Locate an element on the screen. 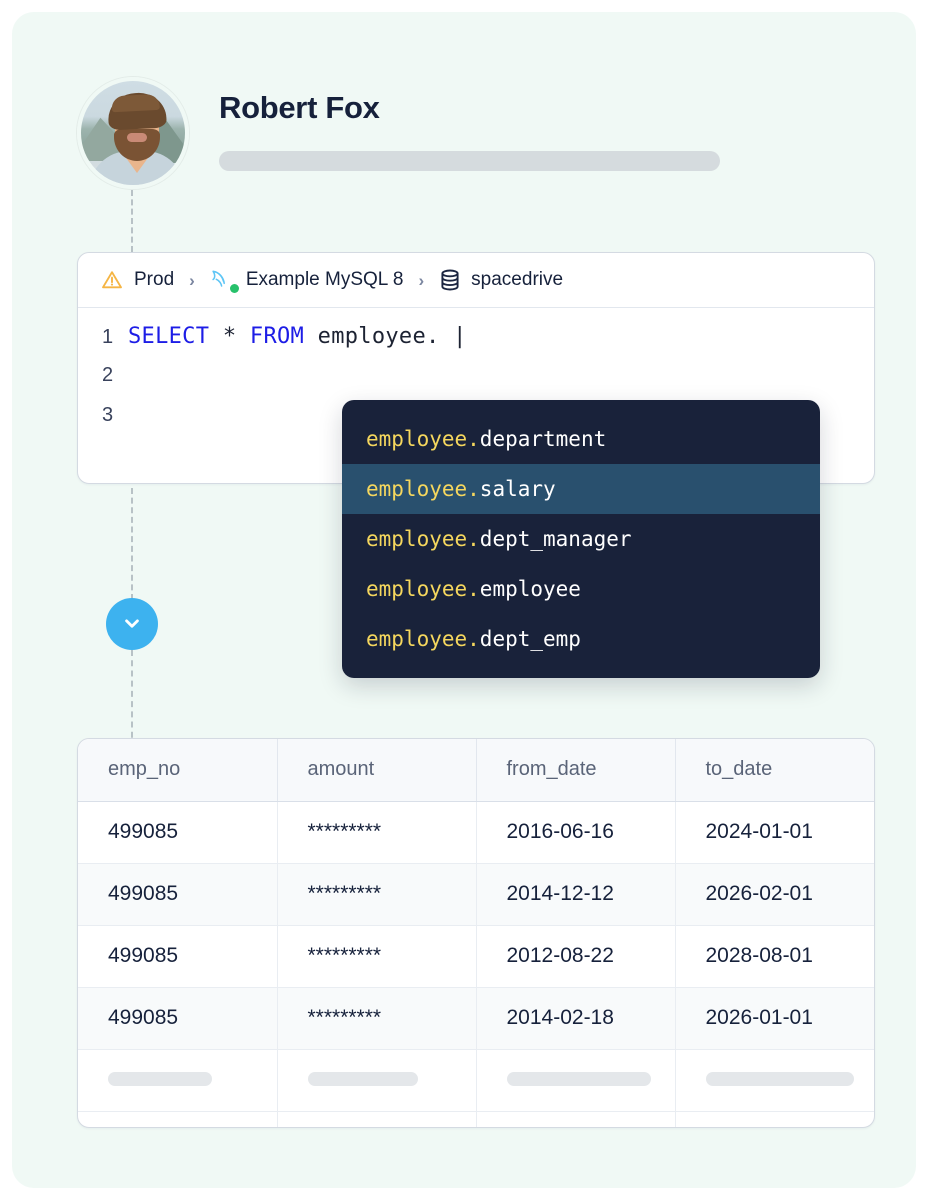 The width and height of the screenshot is (928, 1200). autocomplete-item-department: employee. department is located at coordinates (581, 439).